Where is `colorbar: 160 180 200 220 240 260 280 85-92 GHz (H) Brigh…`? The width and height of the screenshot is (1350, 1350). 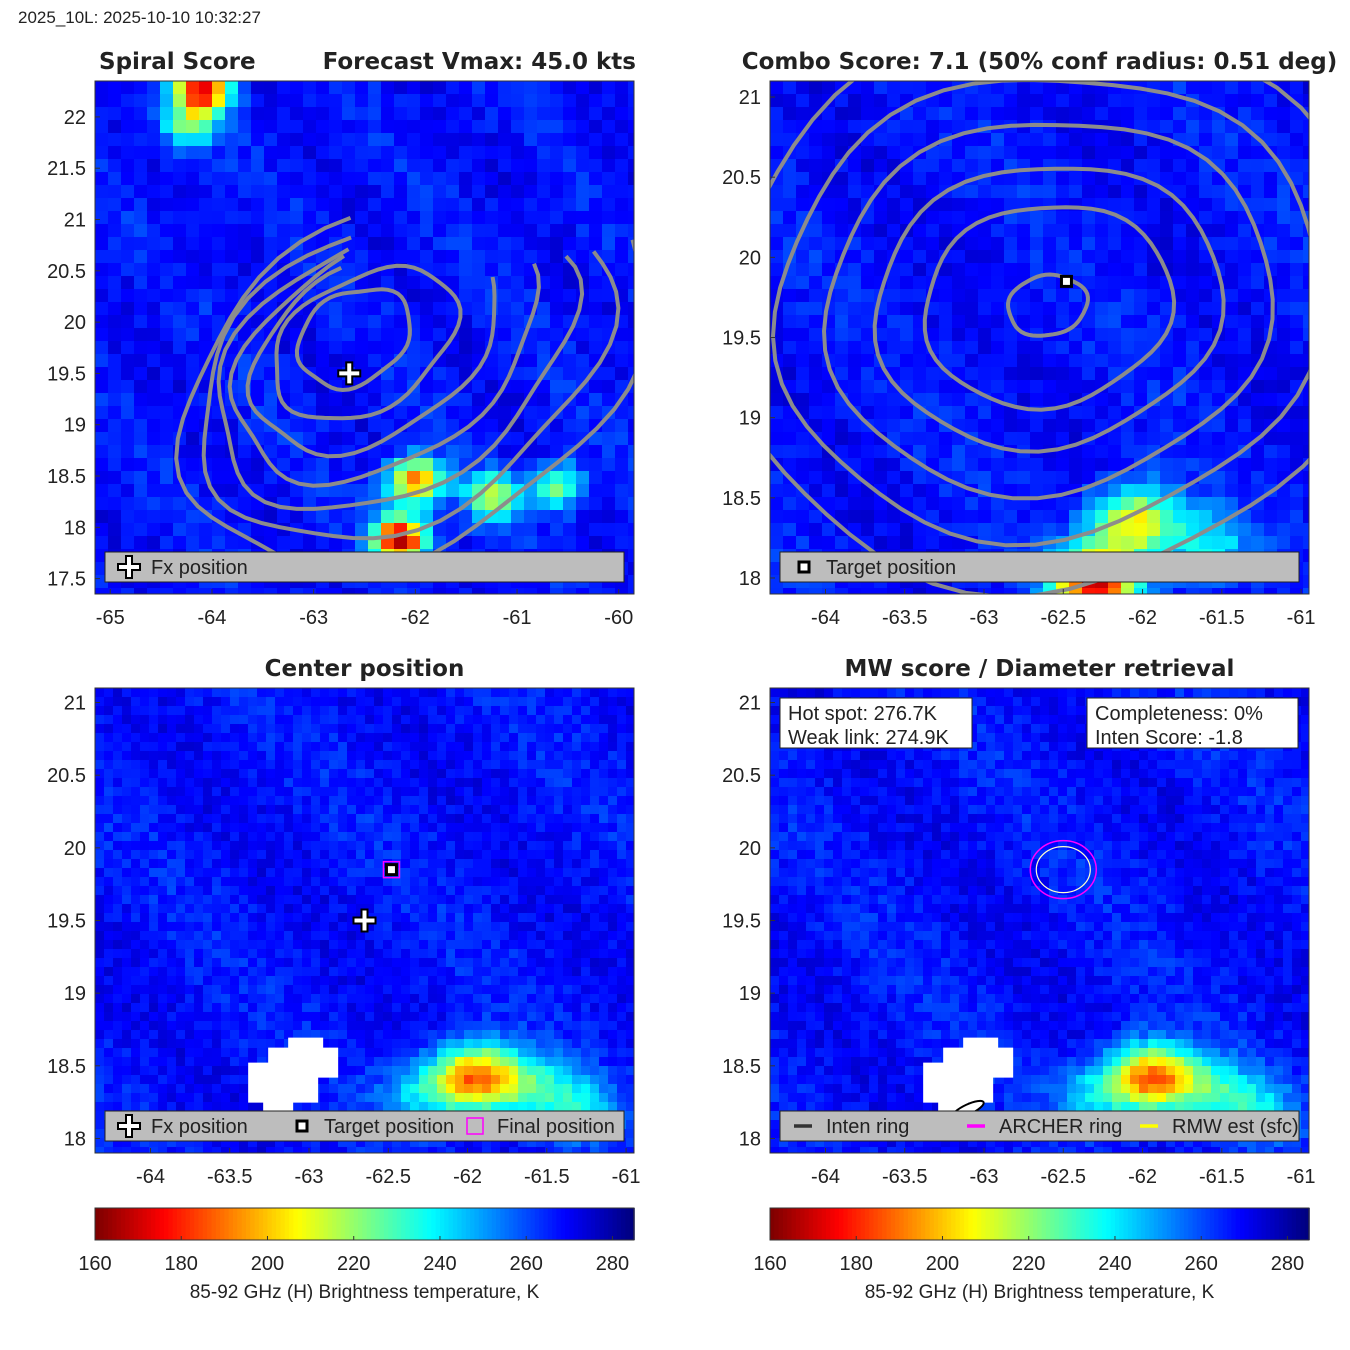 colorbar: 160 180 200 220 240 260 280 85-92 GHz (H) Brigh… is located at coordinates (1031, 1255).